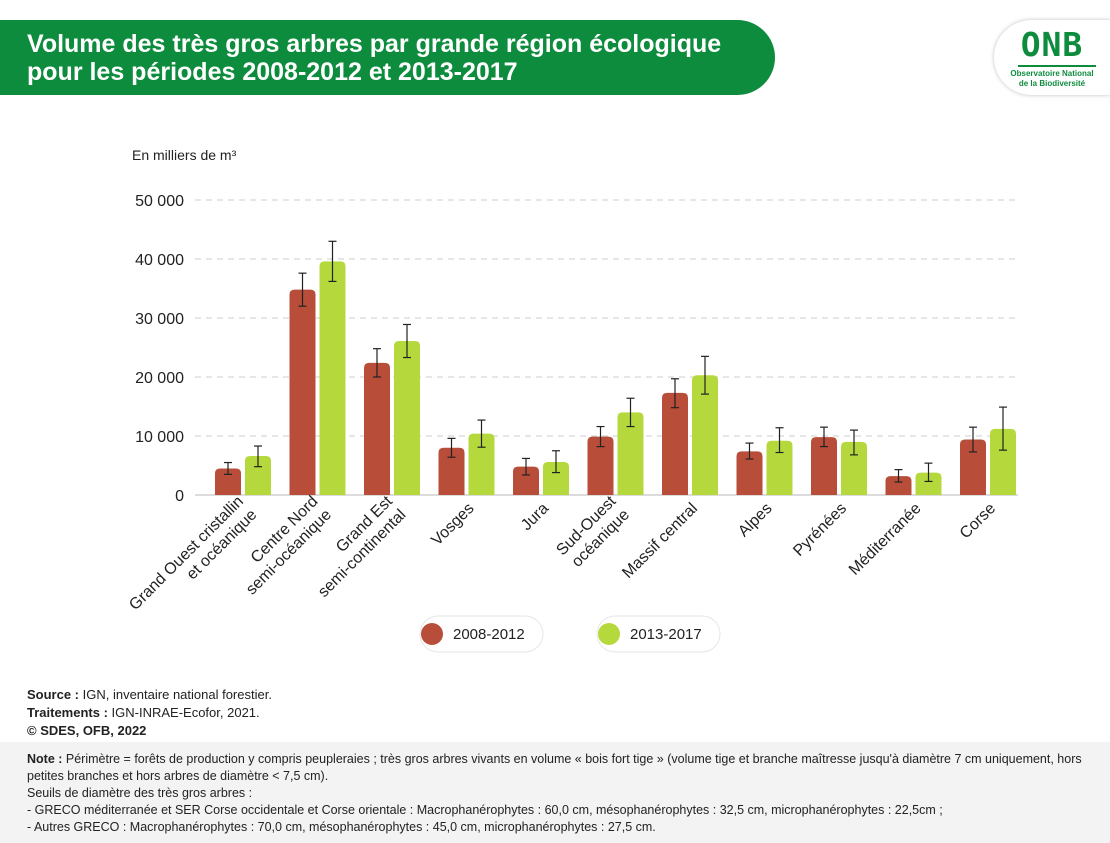 The width and height of the screenshot is (1110, 843). I want to click on y-tick-label: 20 000, so click(159, 378).